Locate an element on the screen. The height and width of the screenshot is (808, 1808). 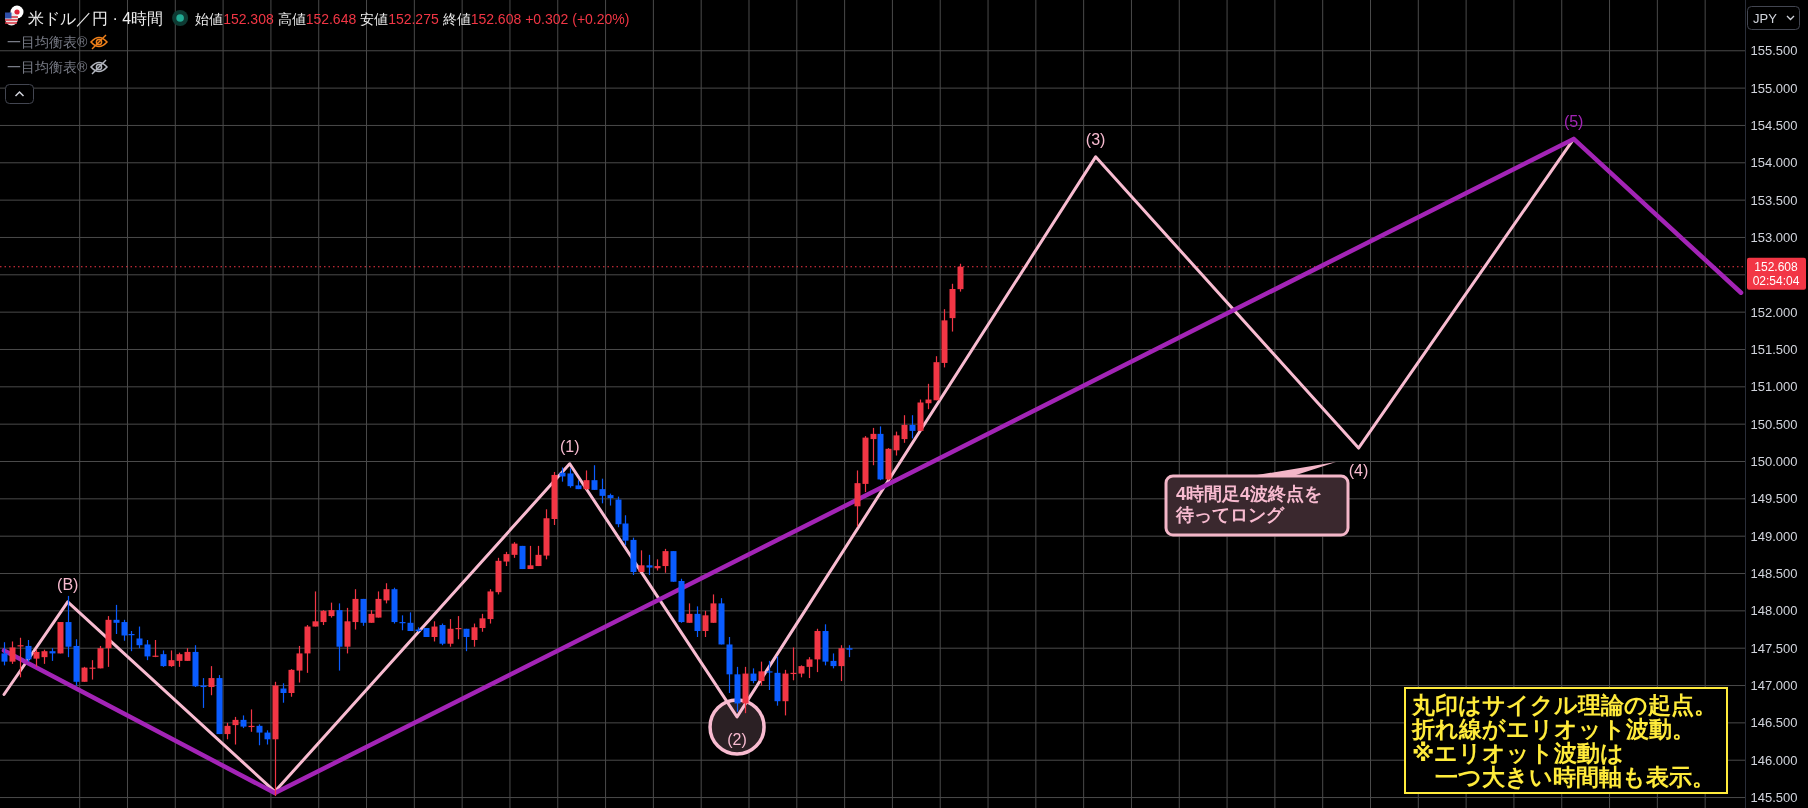
note: 丸印はサイクル理論の起点。折れ線がエリオット波動。※エリオット波動は一つ大きい時間軸も表示。 is located at coordinates (1566, 740).